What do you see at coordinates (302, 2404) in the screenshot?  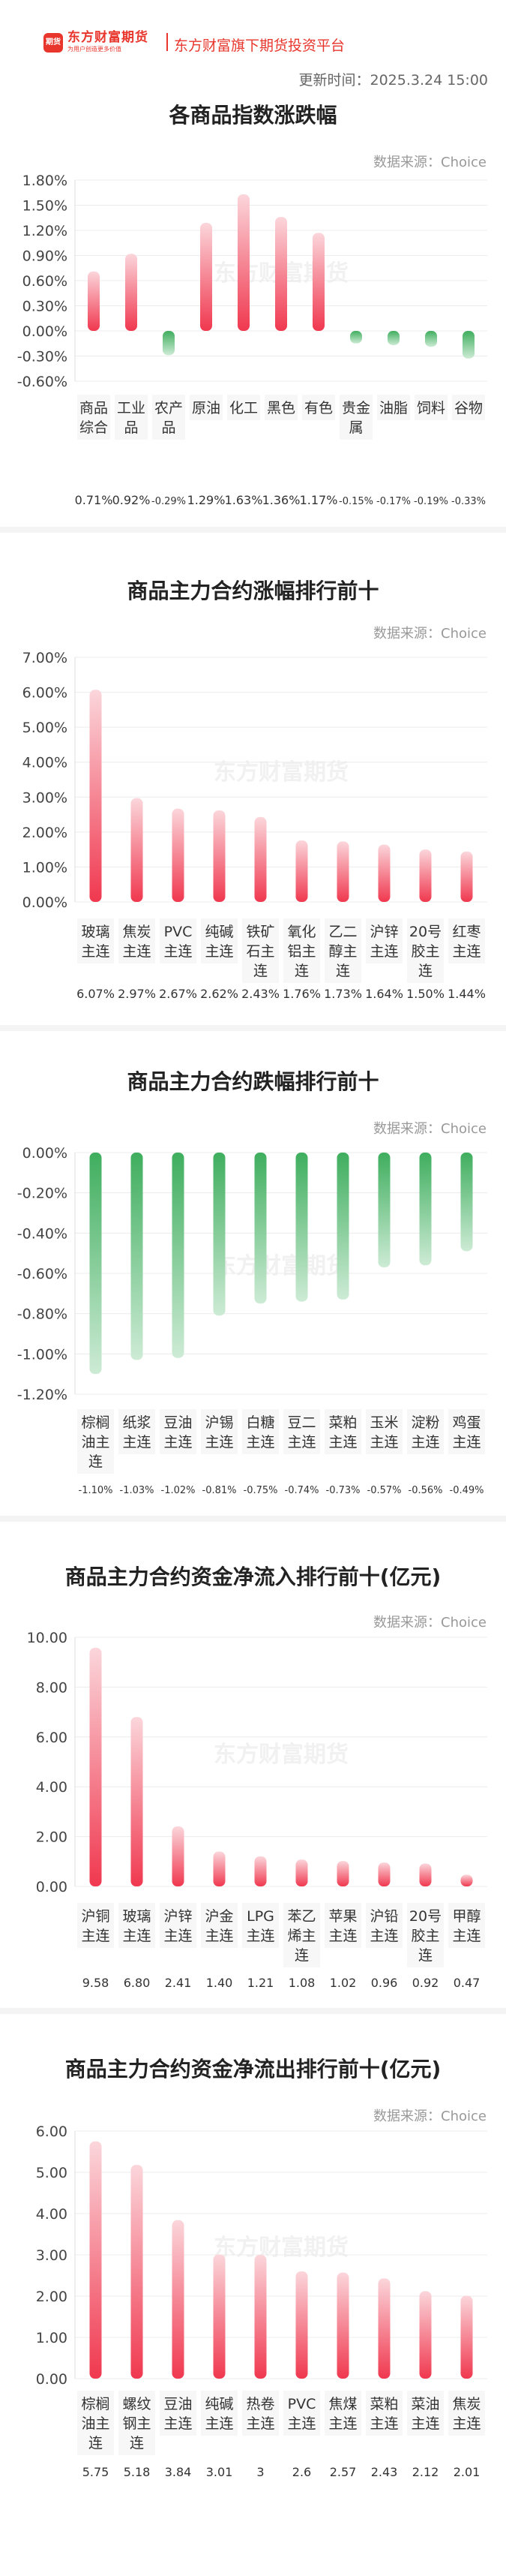 I see `x-tick-label: PVC` at bounding box center [302, 2404].